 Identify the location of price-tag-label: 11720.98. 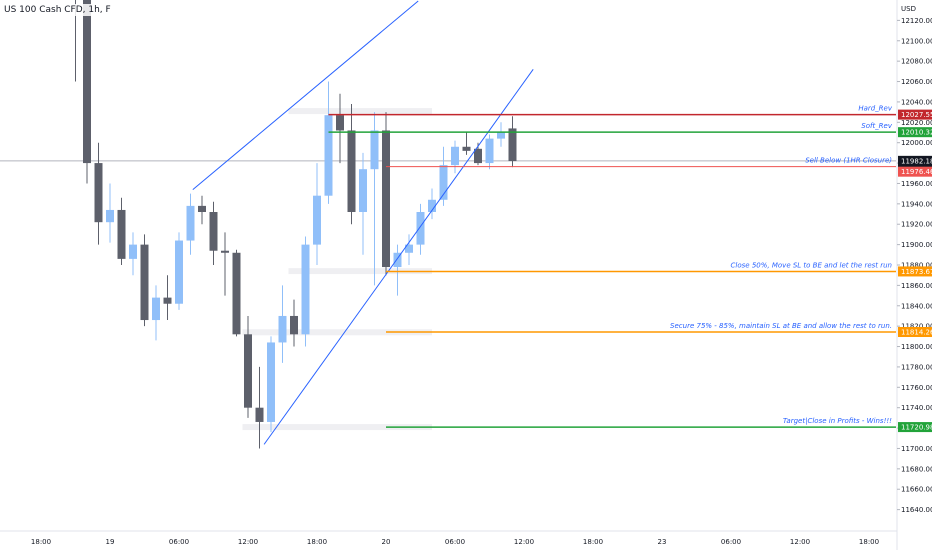
(916, 428).